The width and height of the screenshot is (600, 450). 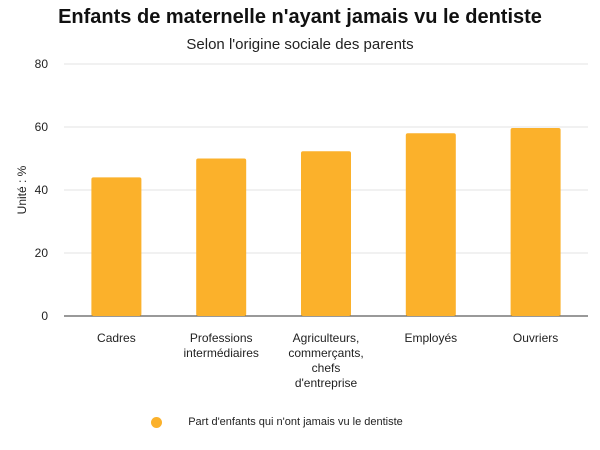 I want to click on y-axis: 0 20 40 60 80, so click(x=42, y=190).